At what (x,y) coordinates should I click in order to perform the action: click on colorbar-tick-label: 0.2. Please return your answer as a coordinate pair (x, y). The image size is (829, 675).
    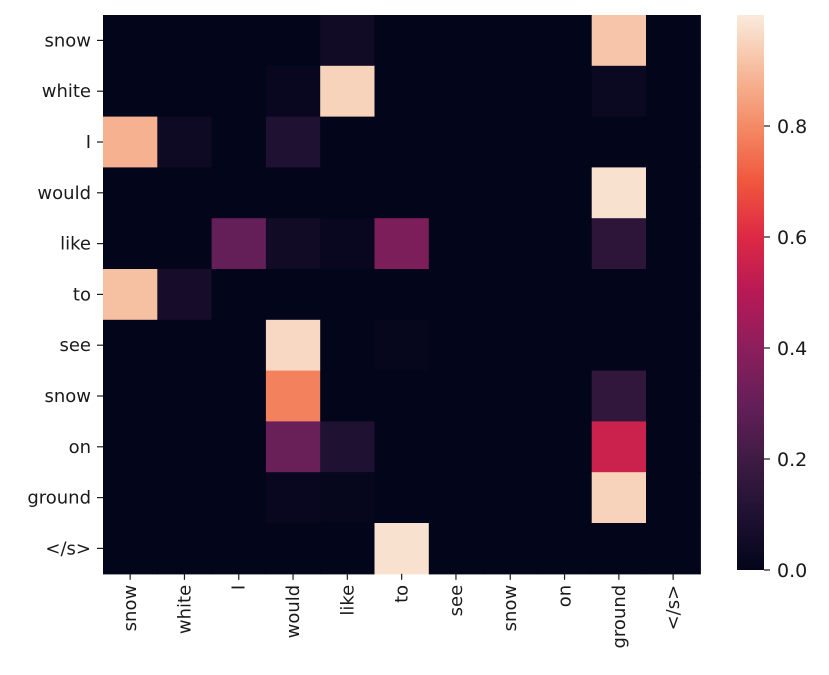
    Looking at the image, I should click on (792, 460).